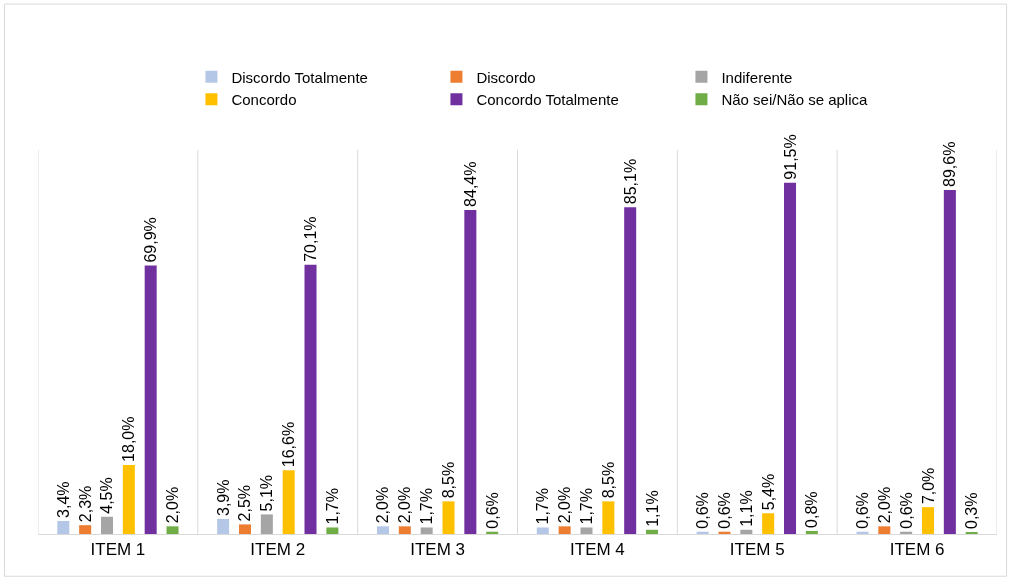 The height and width of the screenshot is (579, 1009). I want to click on data-label: 7,0%, so click(928, 486).